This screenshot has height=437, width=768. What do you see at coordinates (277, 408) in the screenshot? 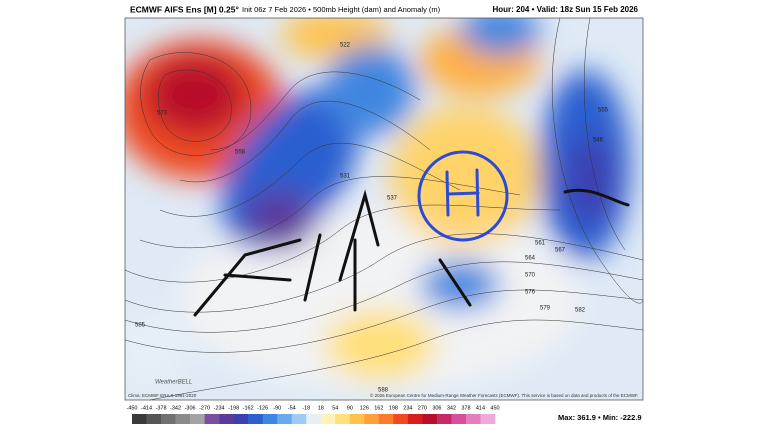
I see `colorbar-tick-label: -90` at bounding box center [277, 408].